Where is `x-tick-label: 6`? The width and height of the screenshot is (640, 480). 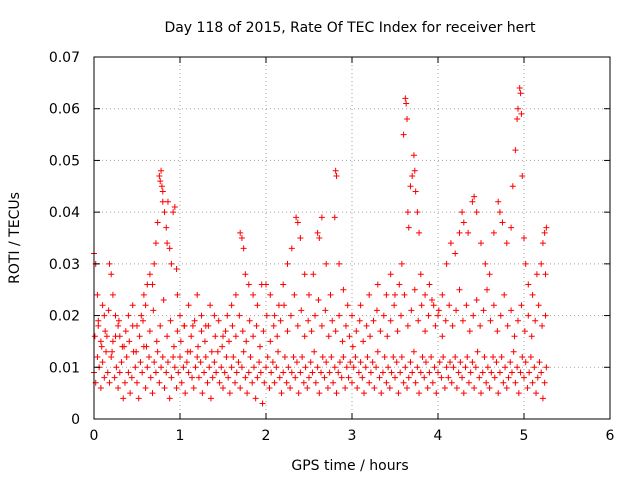
x-tick-label: 6 is located at coordinates (610, 436).